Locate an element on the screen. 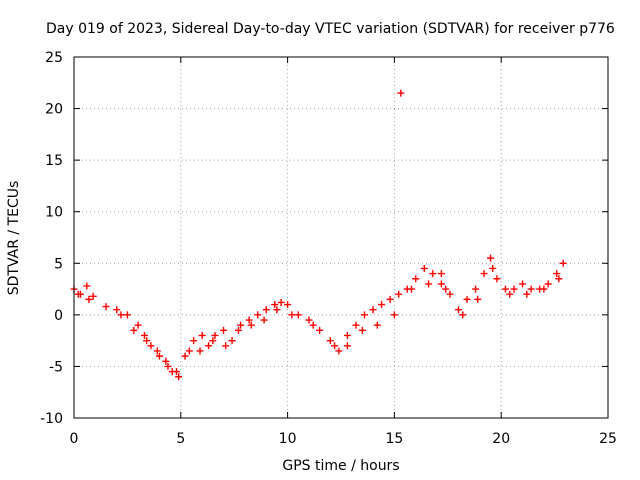 The width and height of the screenshot is (640, 480). x-tick-label: 0 is located at coordinates (74, 439).